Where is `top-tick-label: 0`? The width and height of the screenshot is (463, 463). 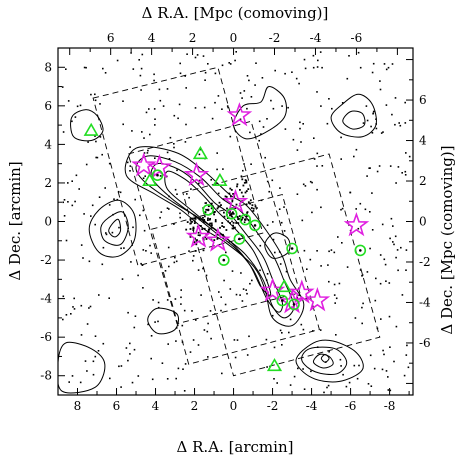
top-tick-label: 0 is located at coordinates (234, 38).